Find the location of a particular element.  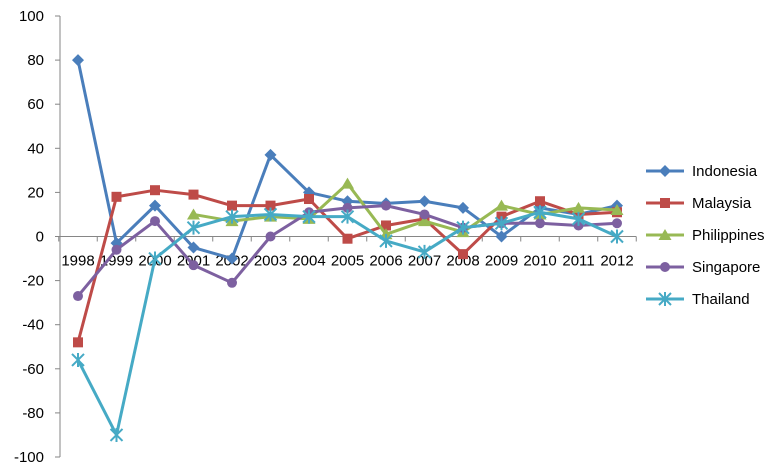

legend-label: Malaysia is located at coordinates (722, 203).